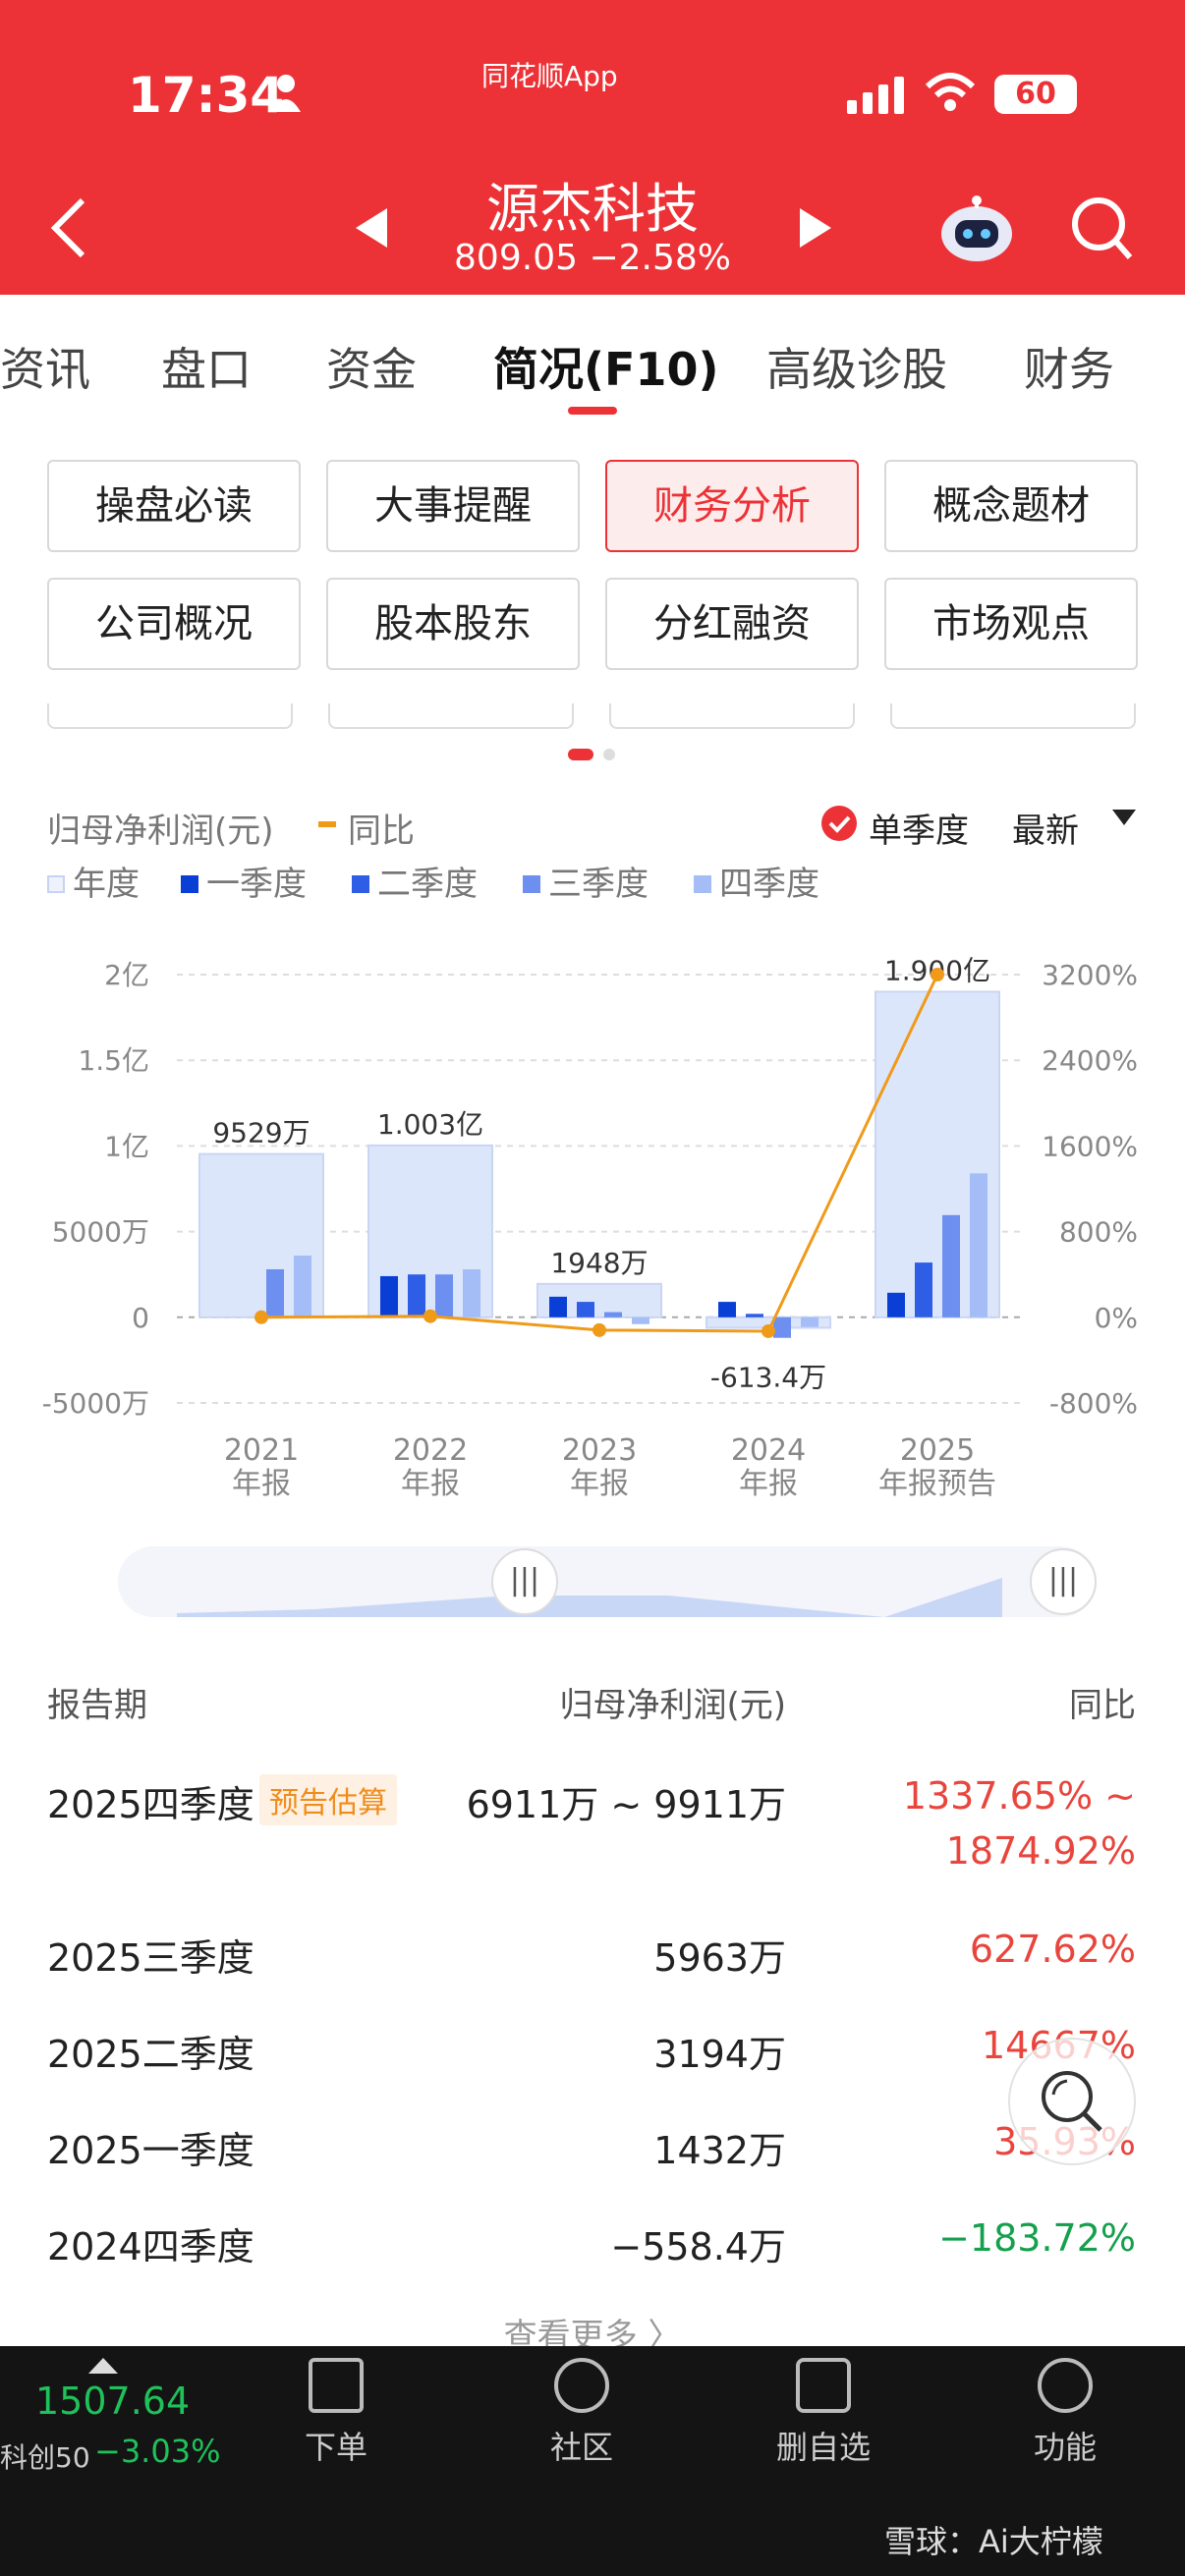  I want to click on index-change: −3.03%, so click(157, 2451).